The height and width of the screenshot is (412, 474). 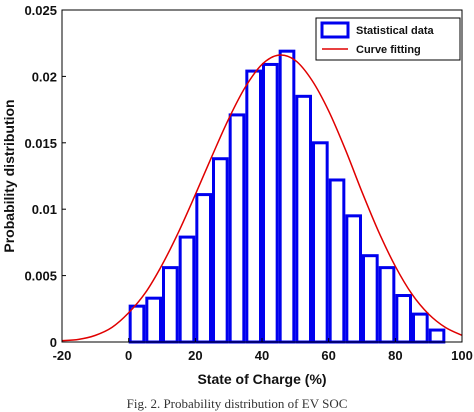 What do you see at coordinates (44, 76) in the screenshot?
I see `y-tick-label: 0.02` at bounding box center [44, 76].